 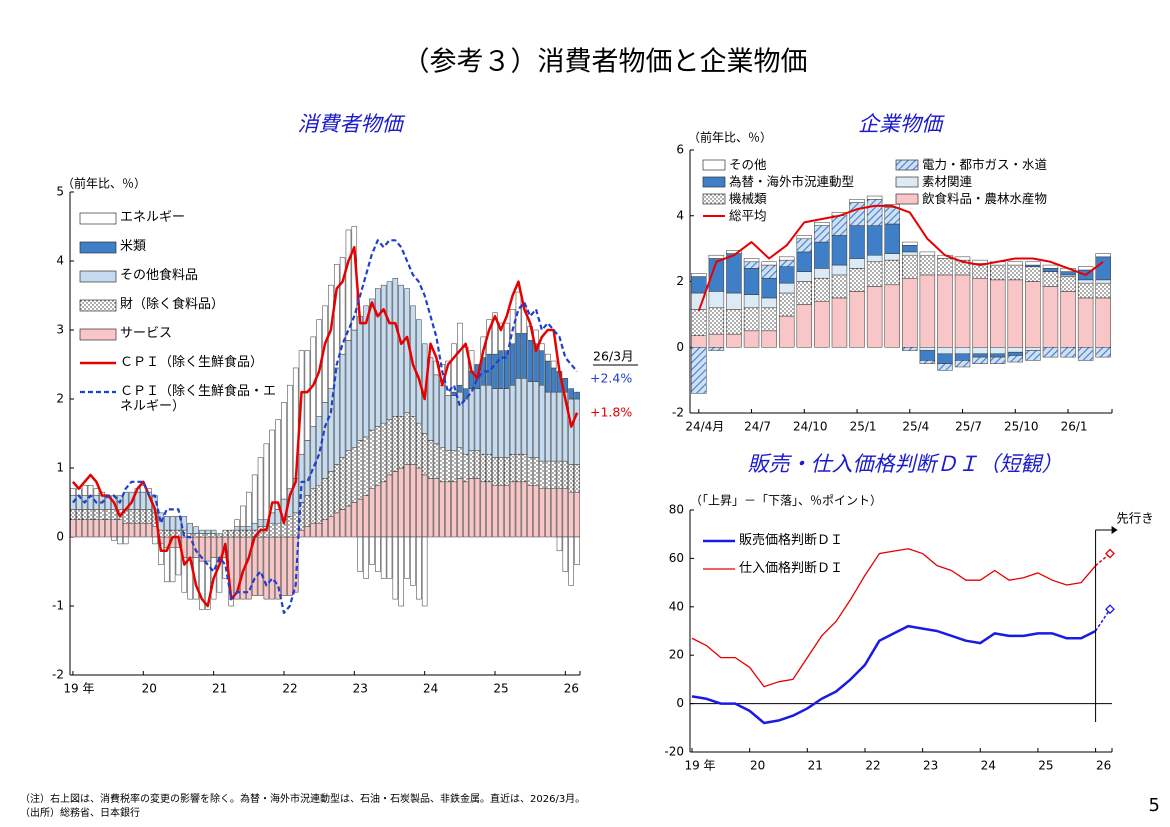 I want to click on x-tick-label: 21, so click(x=219, y=689).